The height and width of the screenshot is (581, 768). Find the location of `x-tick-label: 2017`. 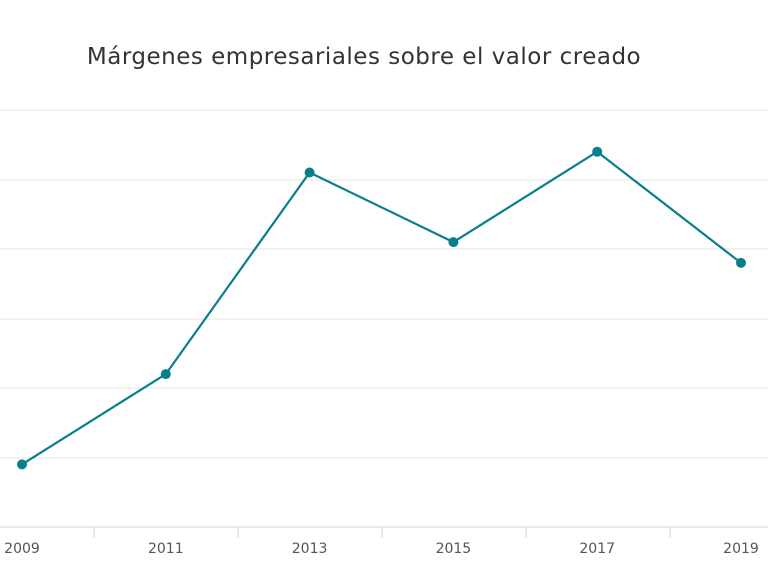

x-tick-label: 2017 is located at coordinates (597, 549).